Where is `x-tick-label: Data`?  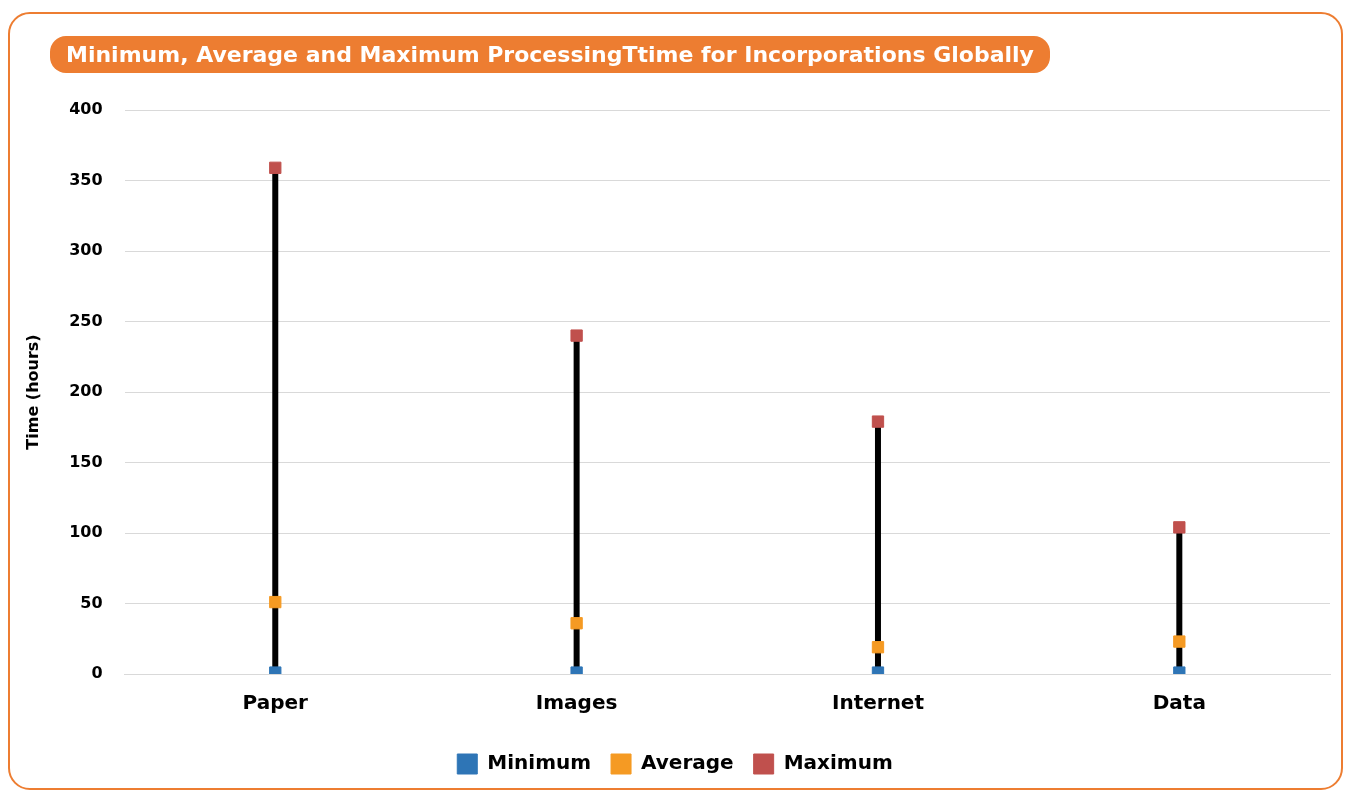 x-tick-label: Data is located at coordinates (1179, 702).